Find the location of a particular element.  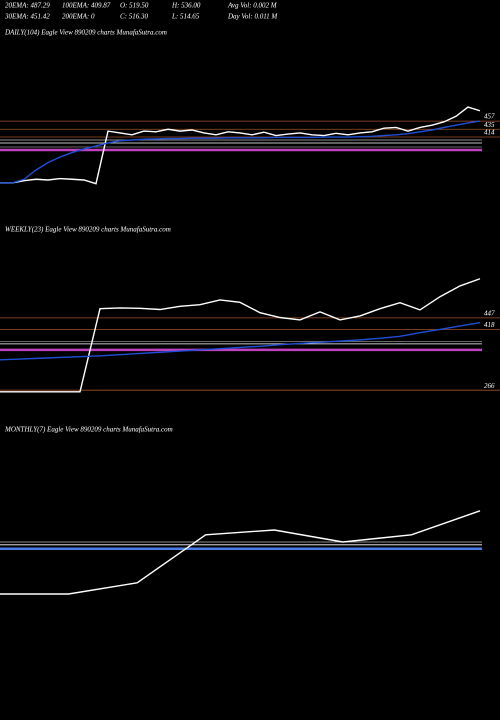

y-tick-label: 414 is located at coordinates (489, 133).